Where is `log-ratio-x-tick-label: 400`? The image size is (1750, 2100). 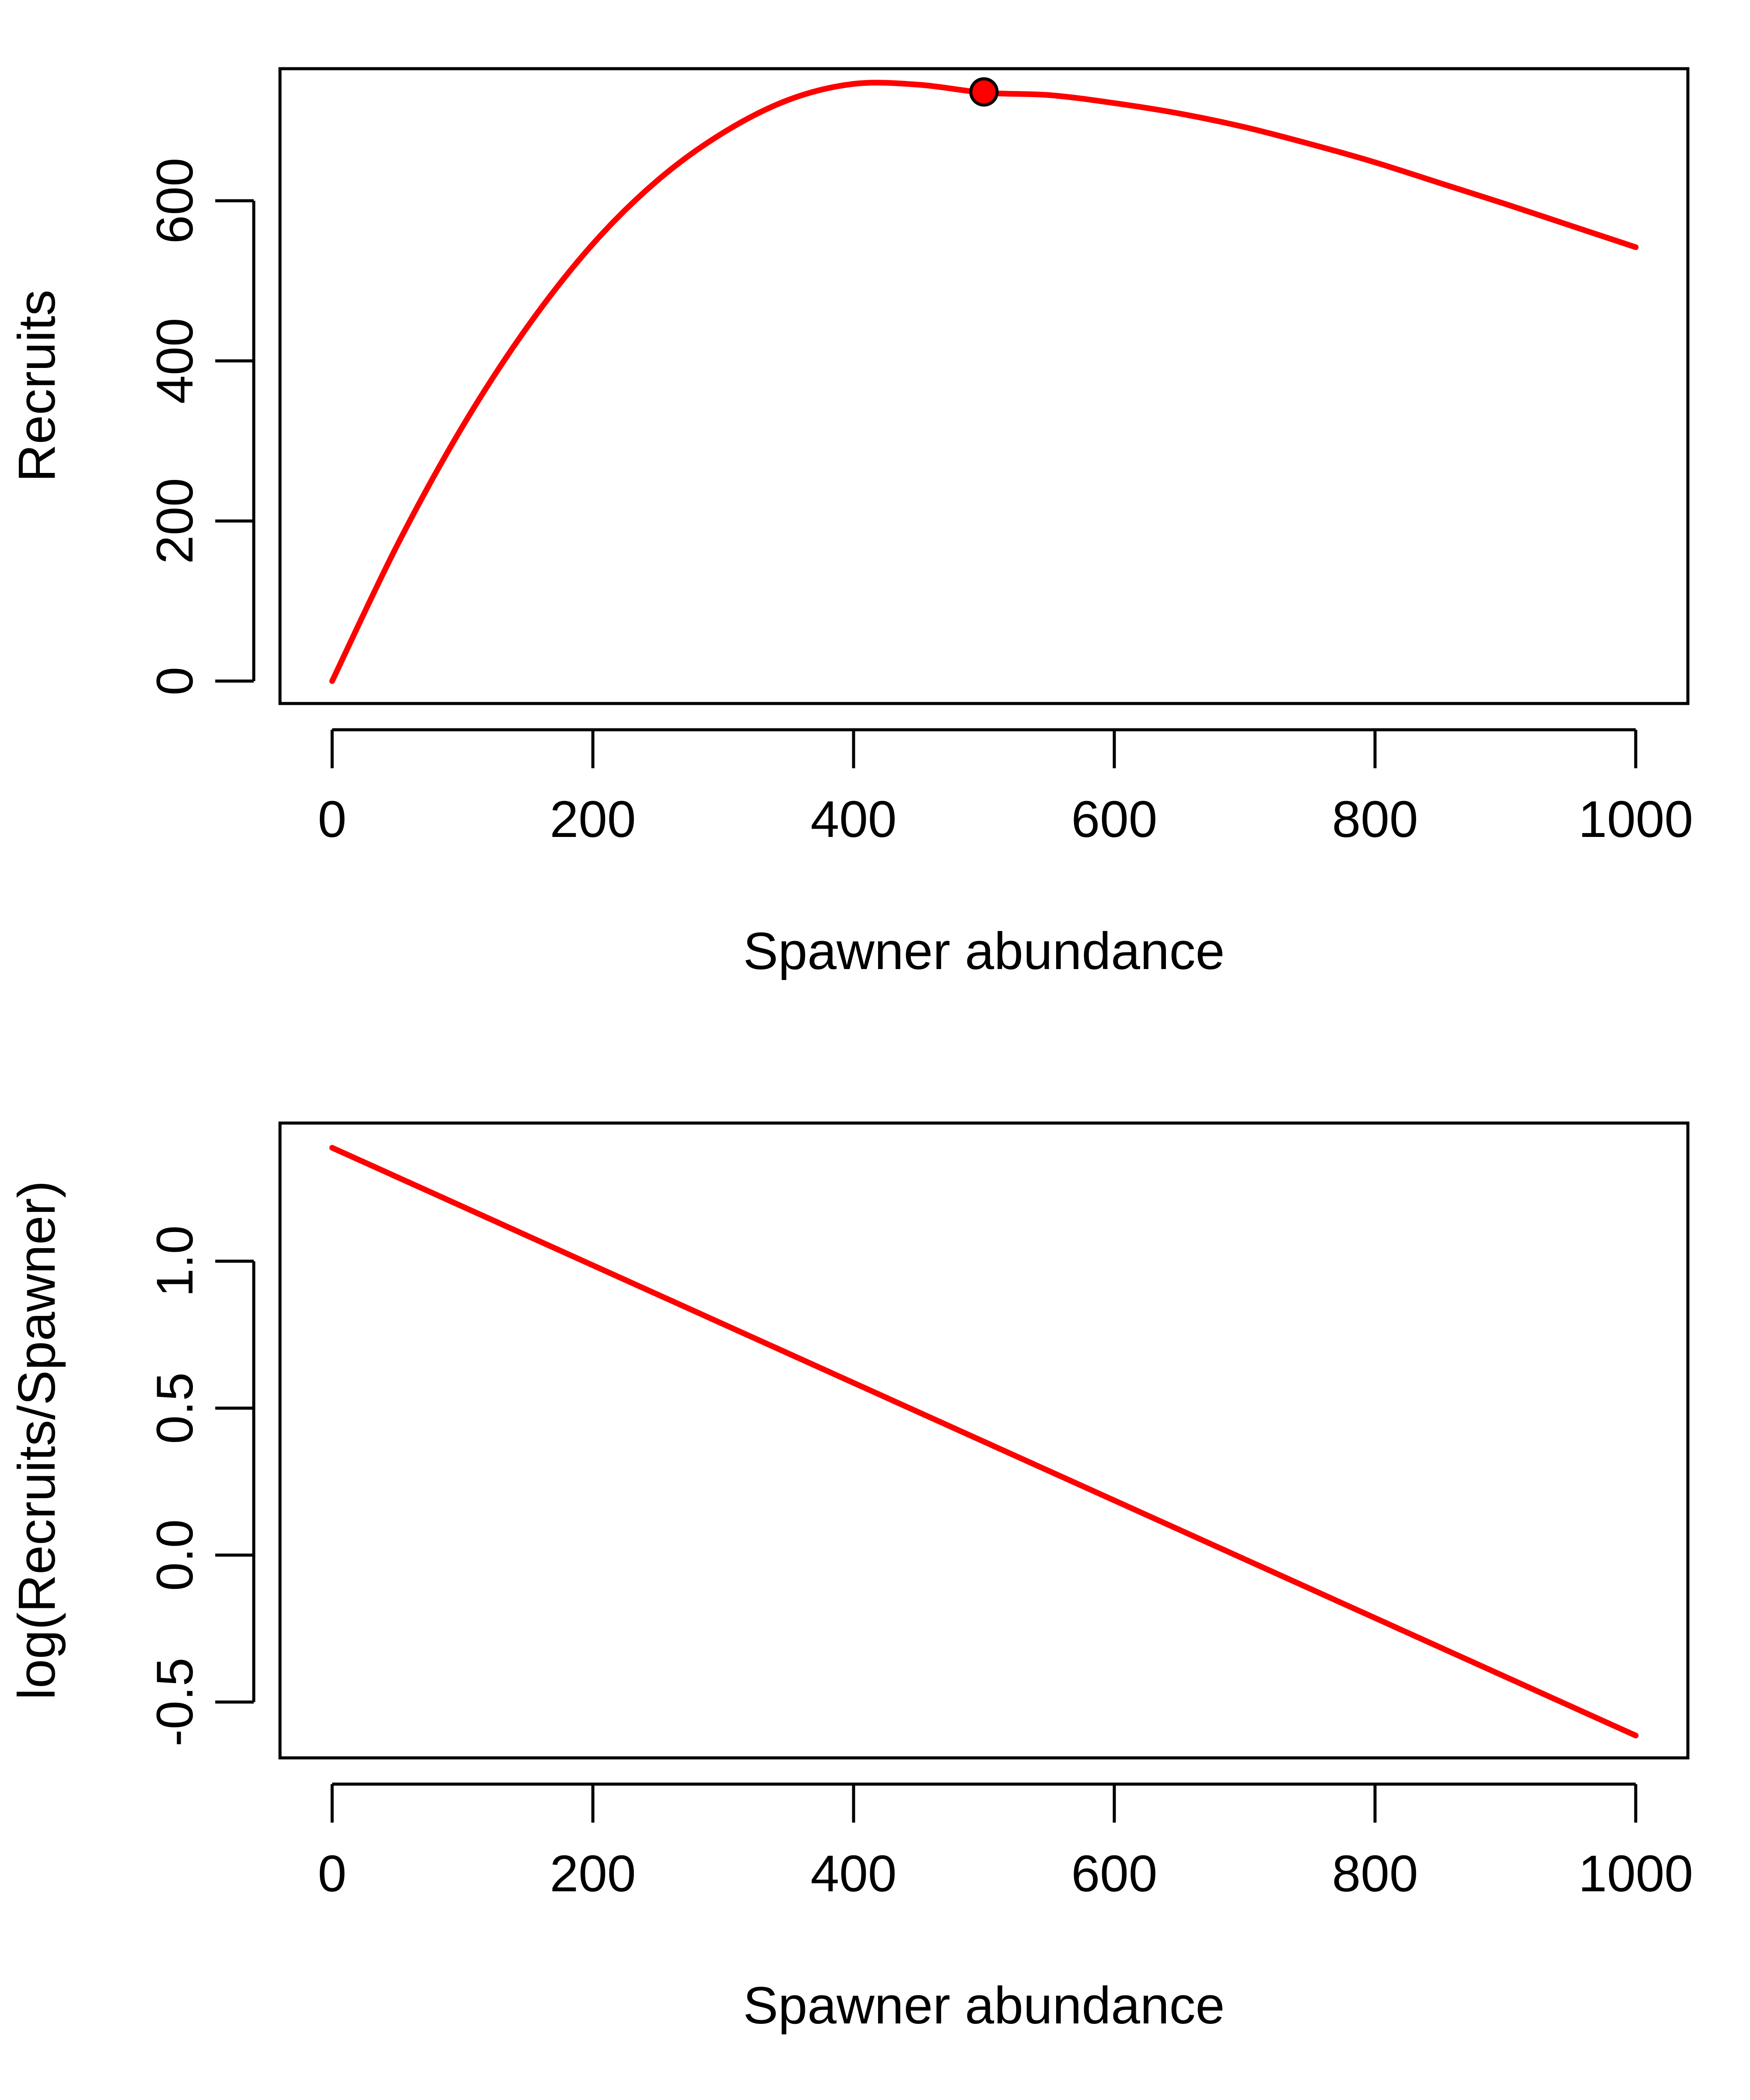
log-ratio-x-tick-label: 400 is located at coordinates (854, 1874).